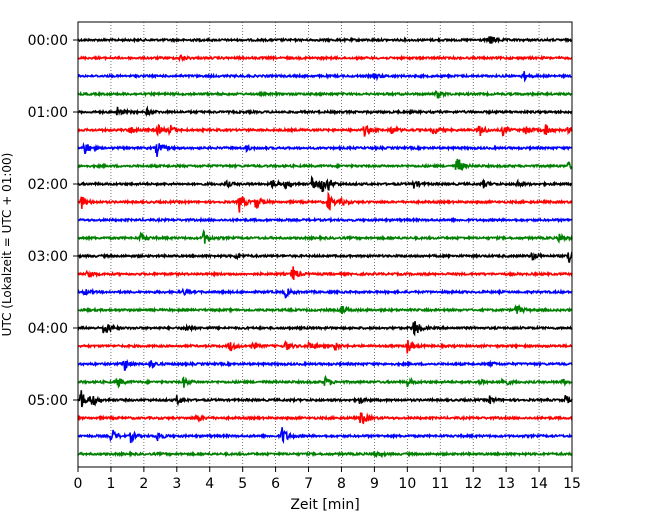  I want to click on y-tick-label: 04:00, so click(48, 329).